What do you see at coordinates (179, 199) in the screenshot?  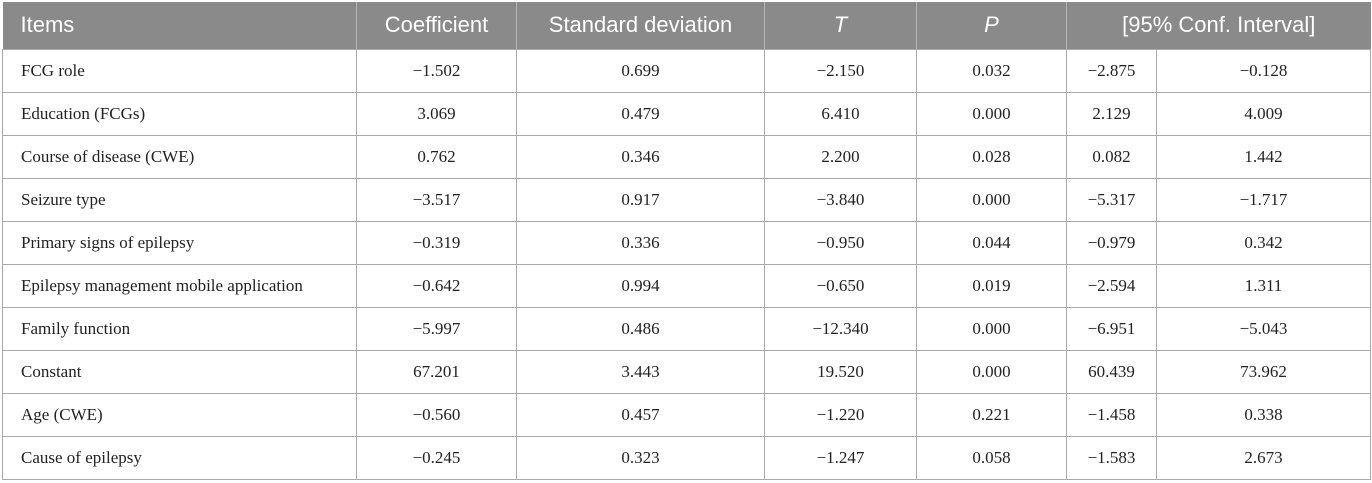 I see `cell-item: Seizure type` at bounding box center [179, 199].